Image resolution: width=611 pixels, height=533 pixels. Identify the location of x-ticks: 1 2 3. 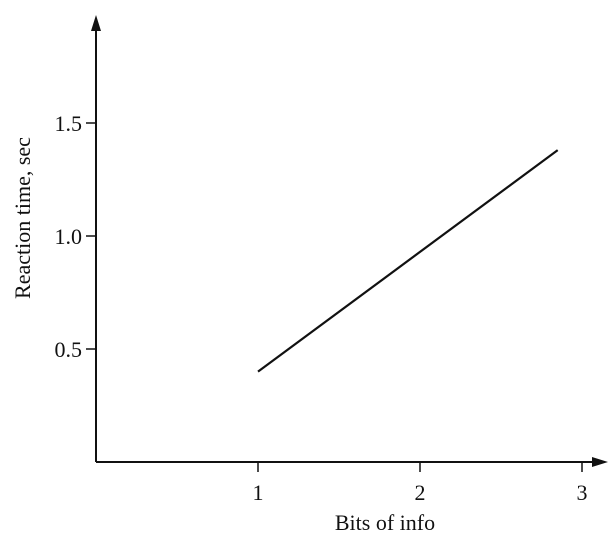
(420, 483).